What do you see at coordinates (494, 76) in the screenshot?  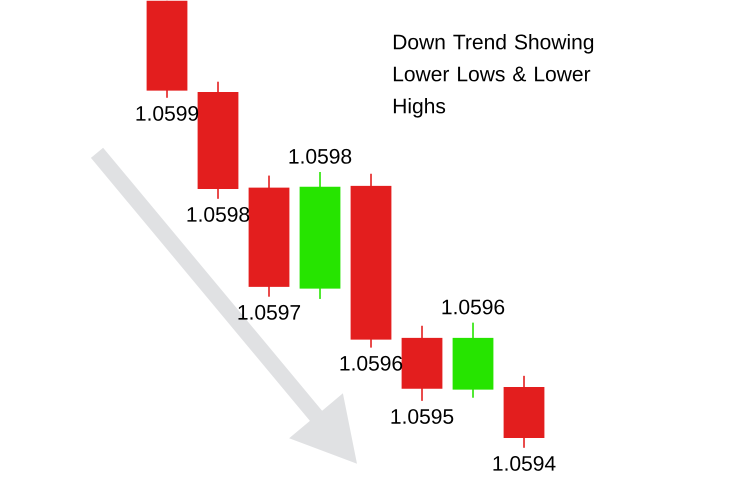 I see `text: Down Trend Showing Lower Lows & Lower Highs` at bounding box center [494, 76].